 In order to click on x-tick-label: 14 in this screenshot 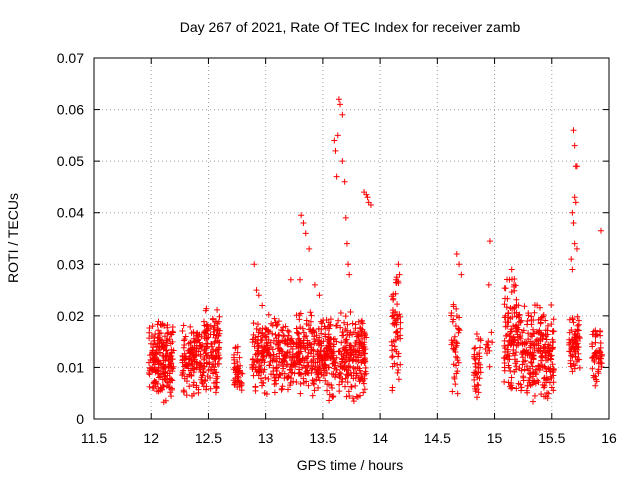, I will do `click(380, 438)`.